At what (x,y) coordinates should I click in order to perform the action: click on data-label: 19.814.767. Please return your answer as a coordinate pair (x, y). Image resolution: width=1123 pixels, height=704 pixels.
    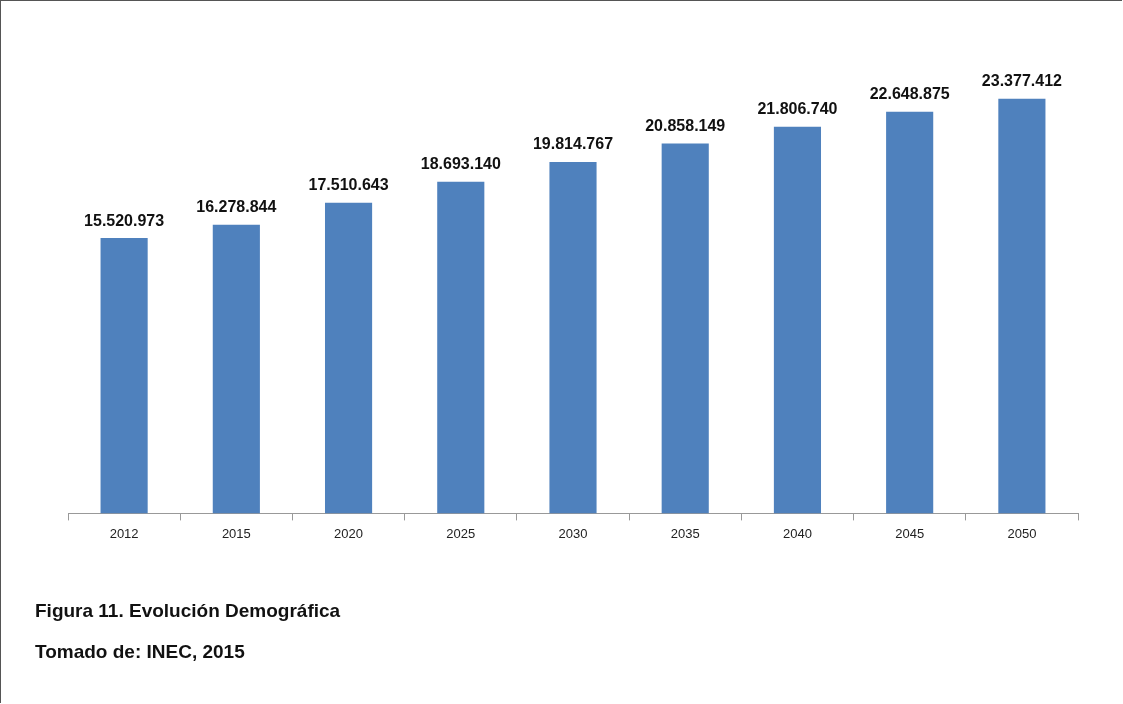
    Looking at the image, I should click on (573, 144).